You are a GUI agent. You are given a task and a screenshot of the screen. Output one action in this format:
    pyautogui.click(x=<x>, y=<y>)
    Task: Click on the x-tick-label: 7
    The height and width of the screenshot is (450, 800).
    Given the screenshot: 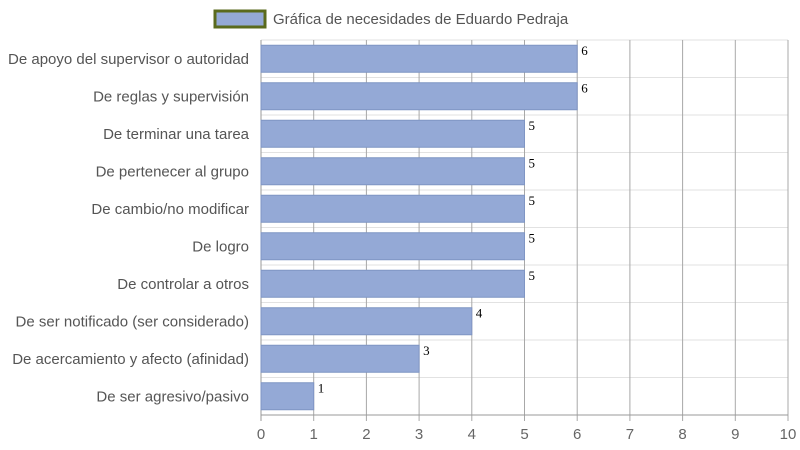 What is the action you would take?
    pyautogui.click(x=630, y=434)
    